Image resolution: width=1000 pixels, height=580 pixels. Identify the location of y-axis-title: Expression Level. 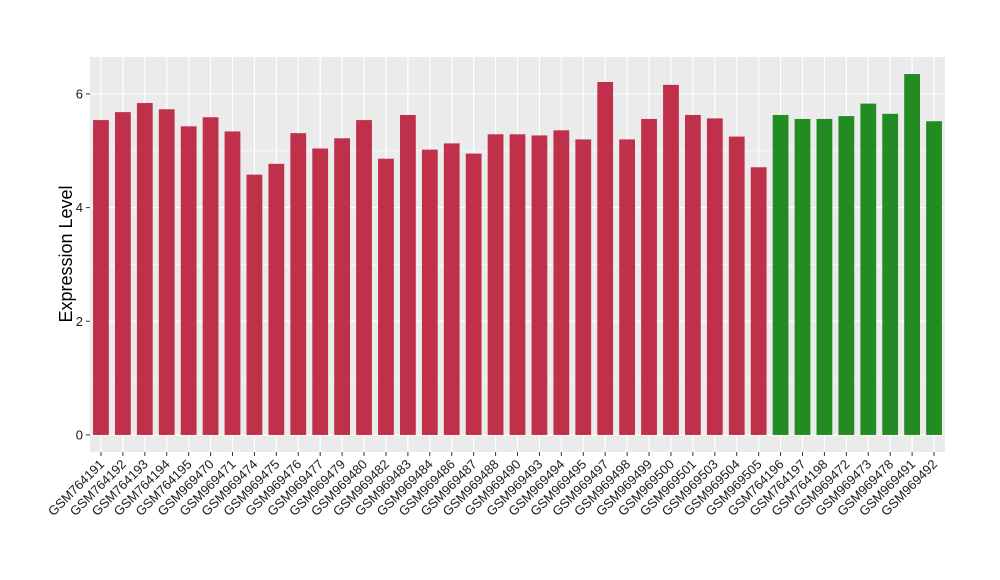
(66, 253).